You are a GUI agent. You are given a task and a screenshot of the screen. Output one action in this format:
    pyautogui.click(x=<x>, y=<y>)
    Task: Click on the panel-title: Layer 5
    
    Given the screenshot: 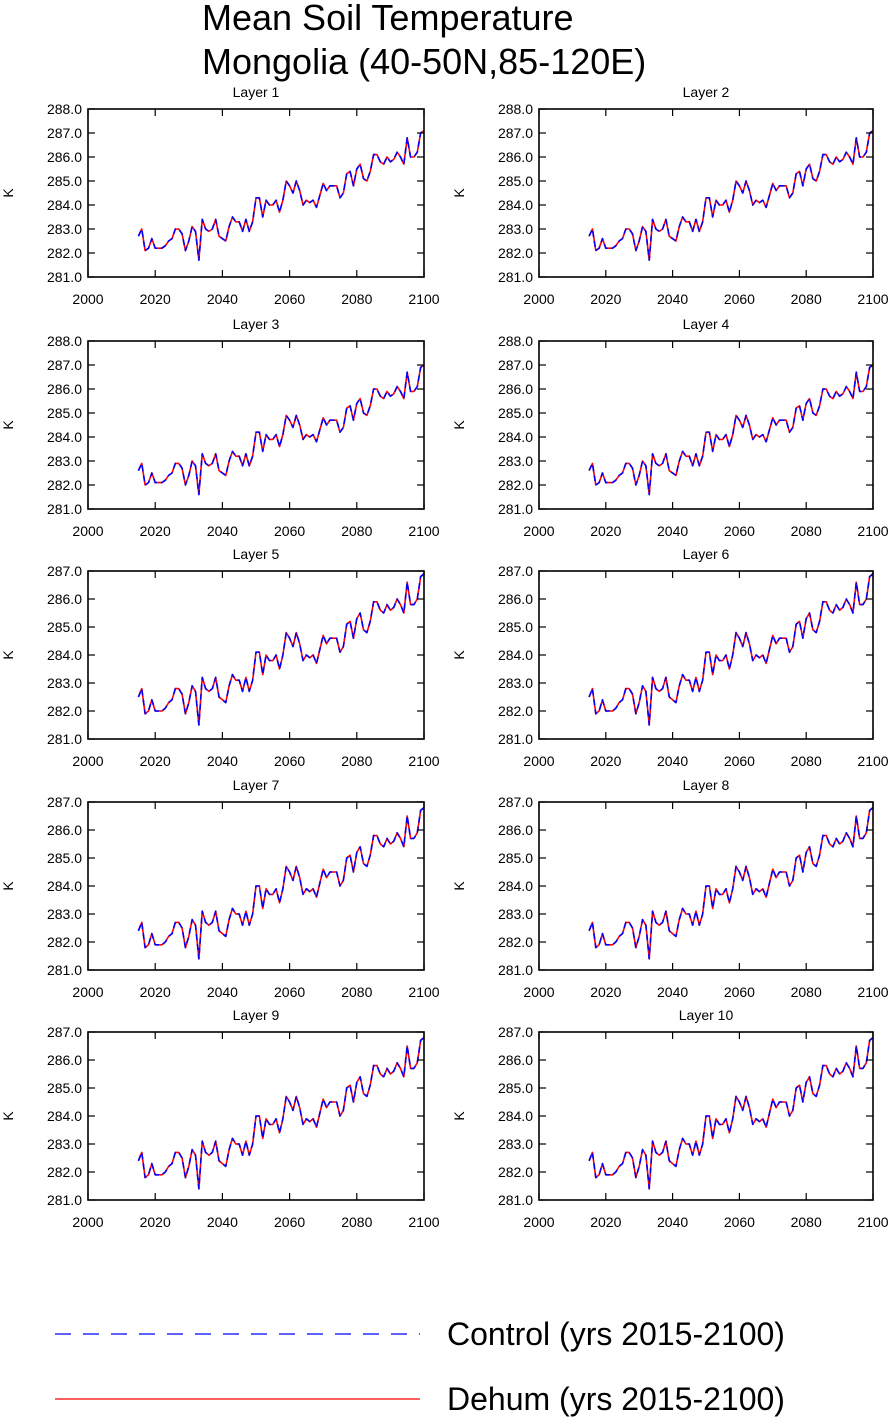 What is the action you would take?
    pyautogui.click(x=256, y=554)
    